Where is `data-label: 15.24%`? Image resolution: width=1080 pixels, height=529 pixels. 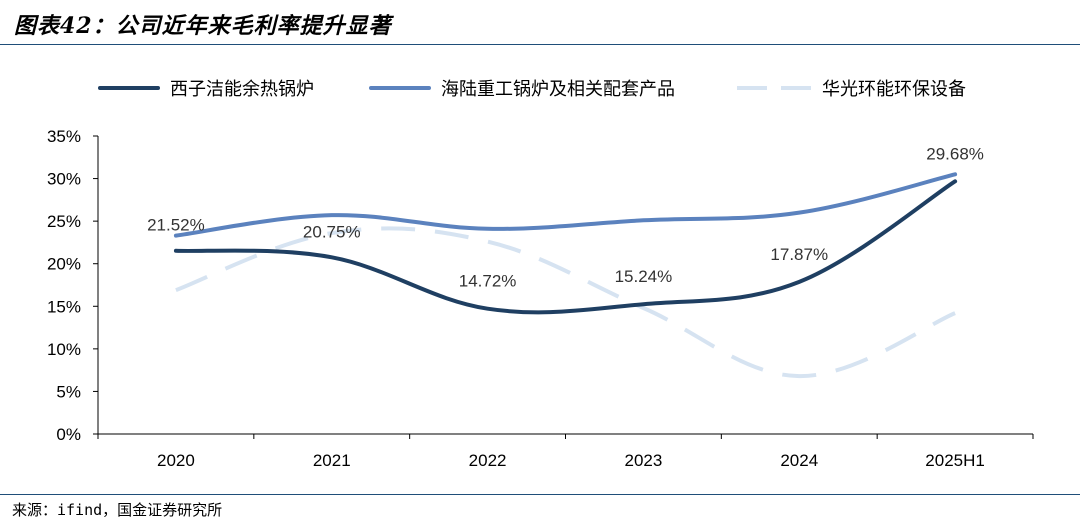
data-label: 15.24% is located at coordinates (644, 276).